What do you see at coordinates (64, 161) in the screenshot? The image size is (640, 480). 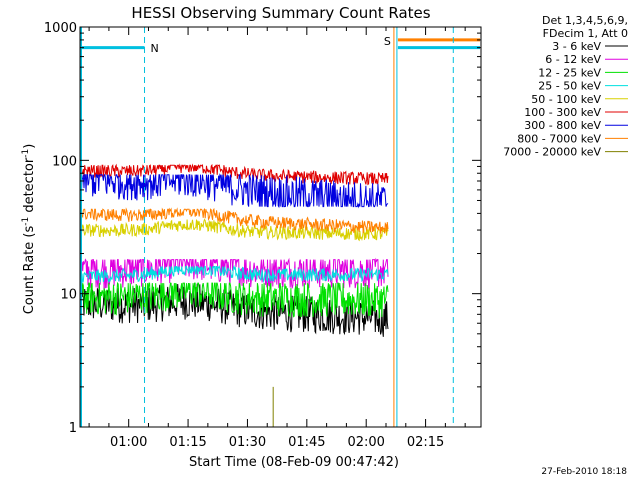 I see `y-tick-label: 100` at bounding box center [64, 161].